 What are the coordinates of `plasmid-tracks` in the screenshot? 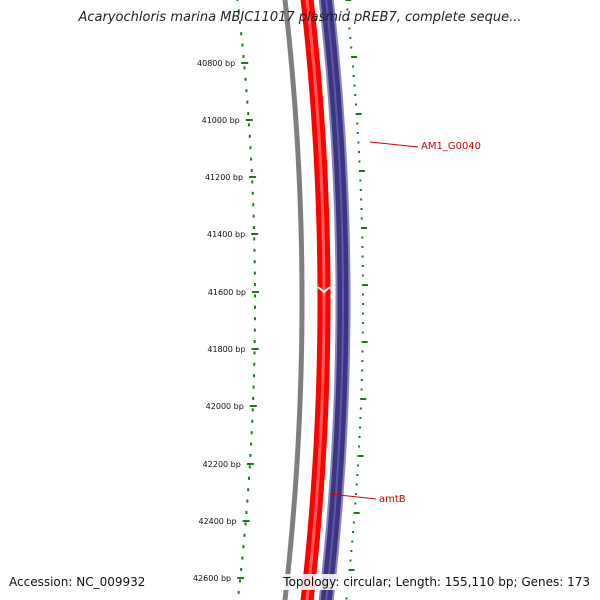 It's located at (316, 300).